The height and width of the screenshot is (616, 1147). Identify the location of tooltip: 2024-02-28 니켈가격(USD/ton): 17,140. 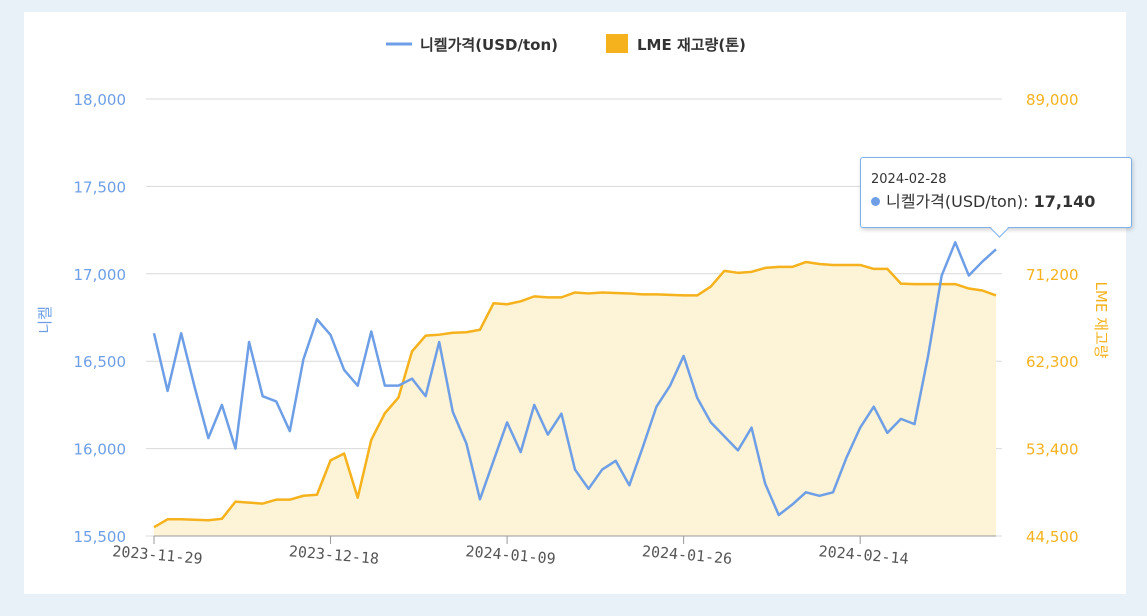
(996, 192).